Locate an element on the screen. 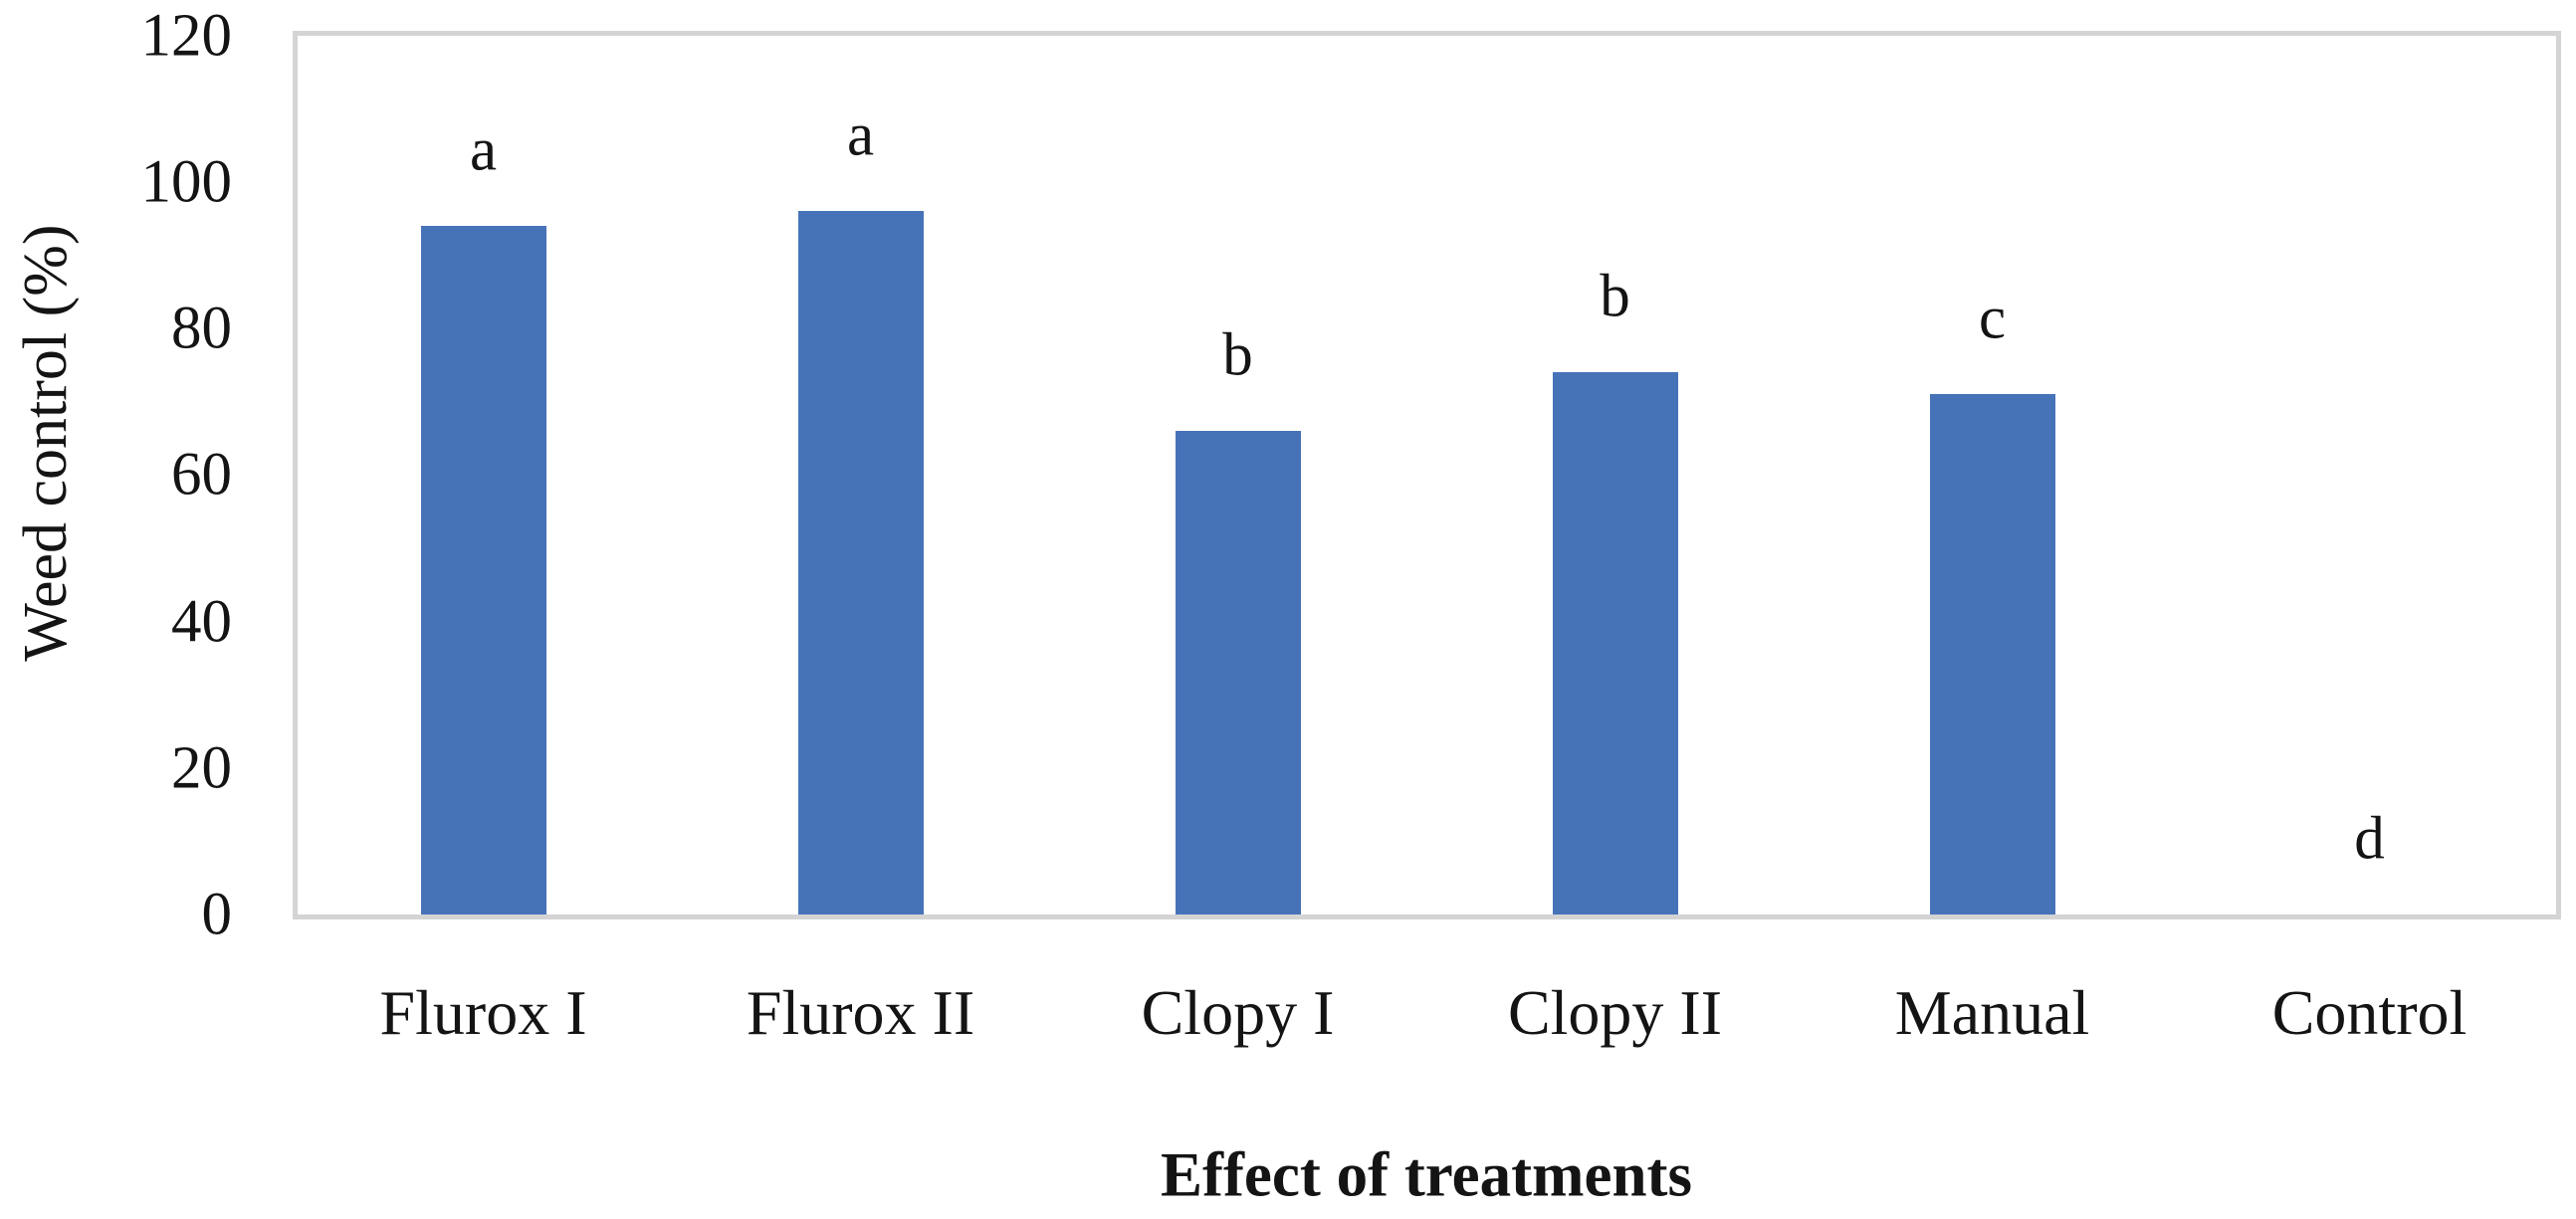 The width and height of the screenshot is (2576, 1219). x-axis-title: Effect of treatments is located at coordinates (1426, 1174).